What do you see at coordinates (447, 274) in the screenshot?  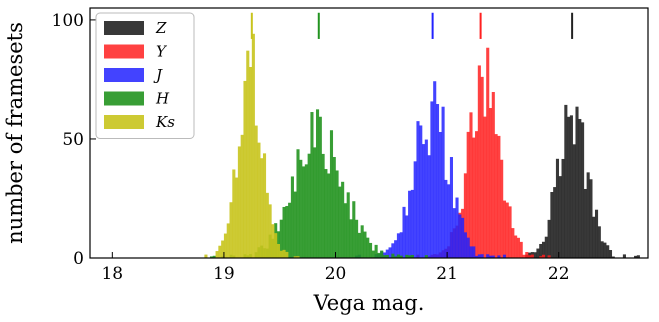 I see `x-tick-label: 21` at bounding box center [447, 274].